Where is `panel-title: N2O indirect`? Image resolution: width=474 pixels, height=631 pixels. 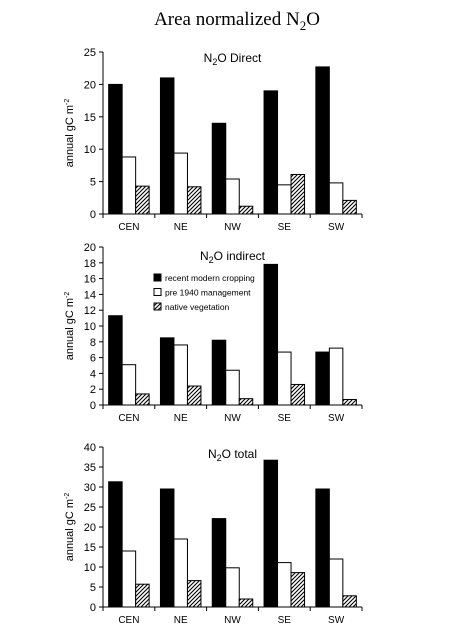 panel-title: N2O indirect is located at coordinates (233, 257).